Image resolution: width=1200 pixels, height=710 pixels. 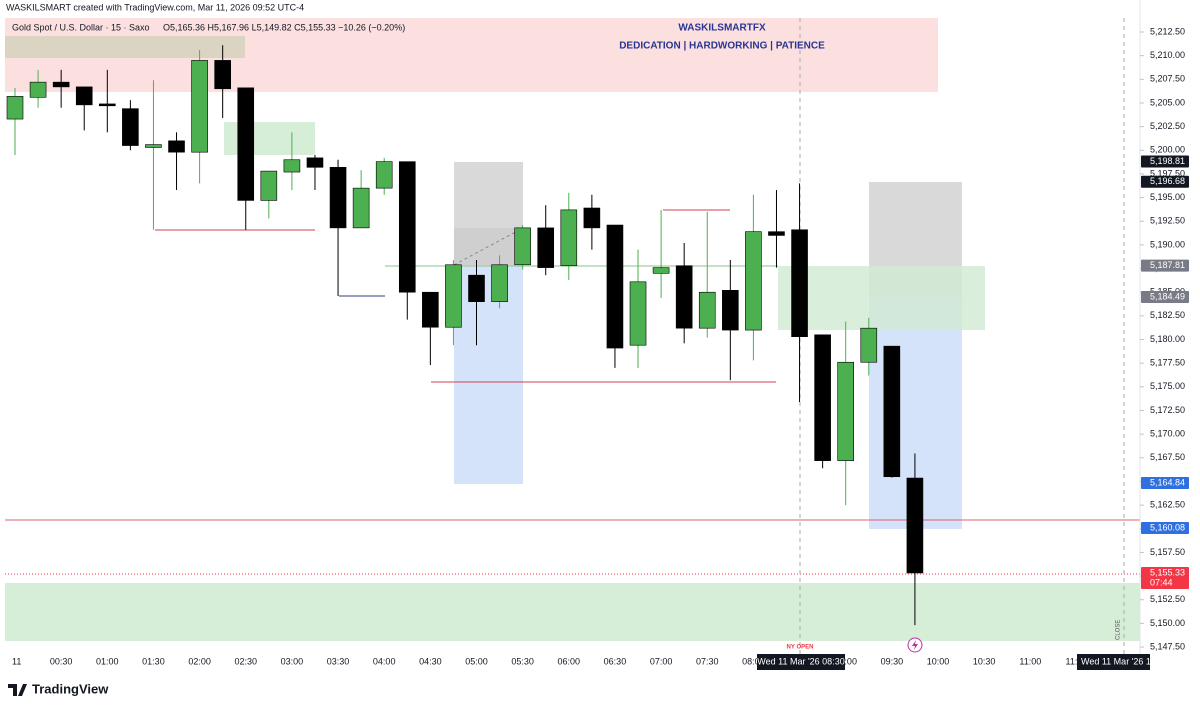 I want to click on x-tick-label: 10:30, so click(x=984, y=661).